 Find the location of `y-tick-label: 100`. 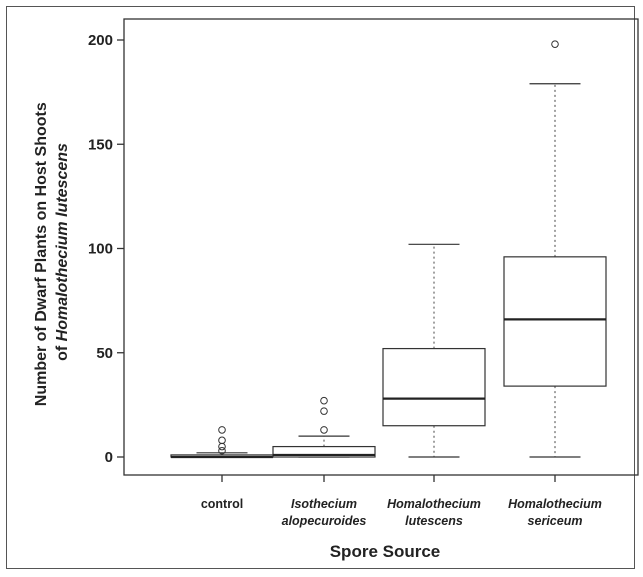

y-tick-label: 100 is located at coordinates (100, 249).